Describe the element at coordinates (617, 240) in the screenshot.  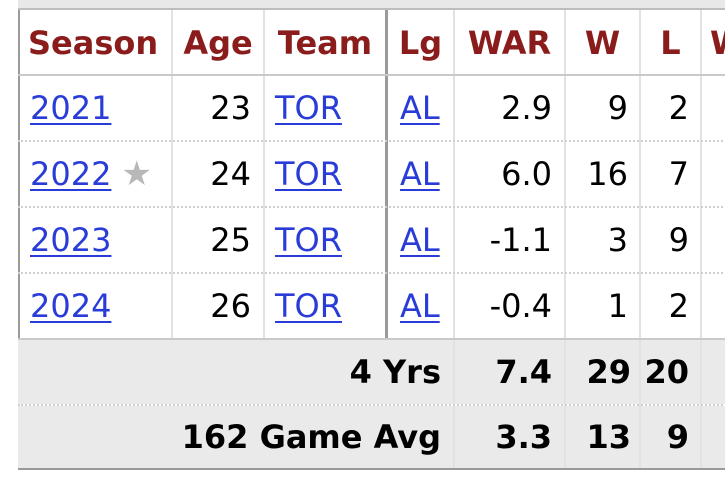
I see `w-cell: 3` at that location.